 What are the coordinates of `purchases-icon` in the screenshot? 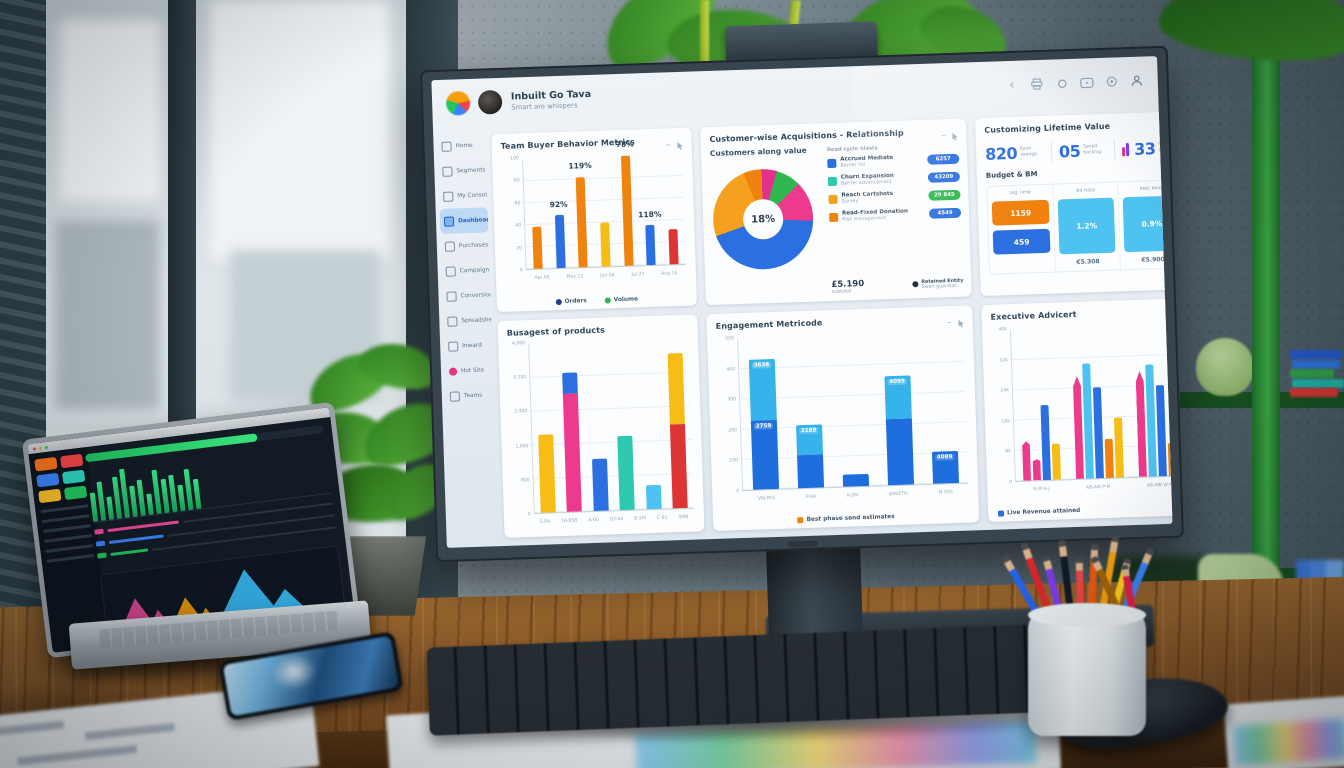 It's located at (450, 246).